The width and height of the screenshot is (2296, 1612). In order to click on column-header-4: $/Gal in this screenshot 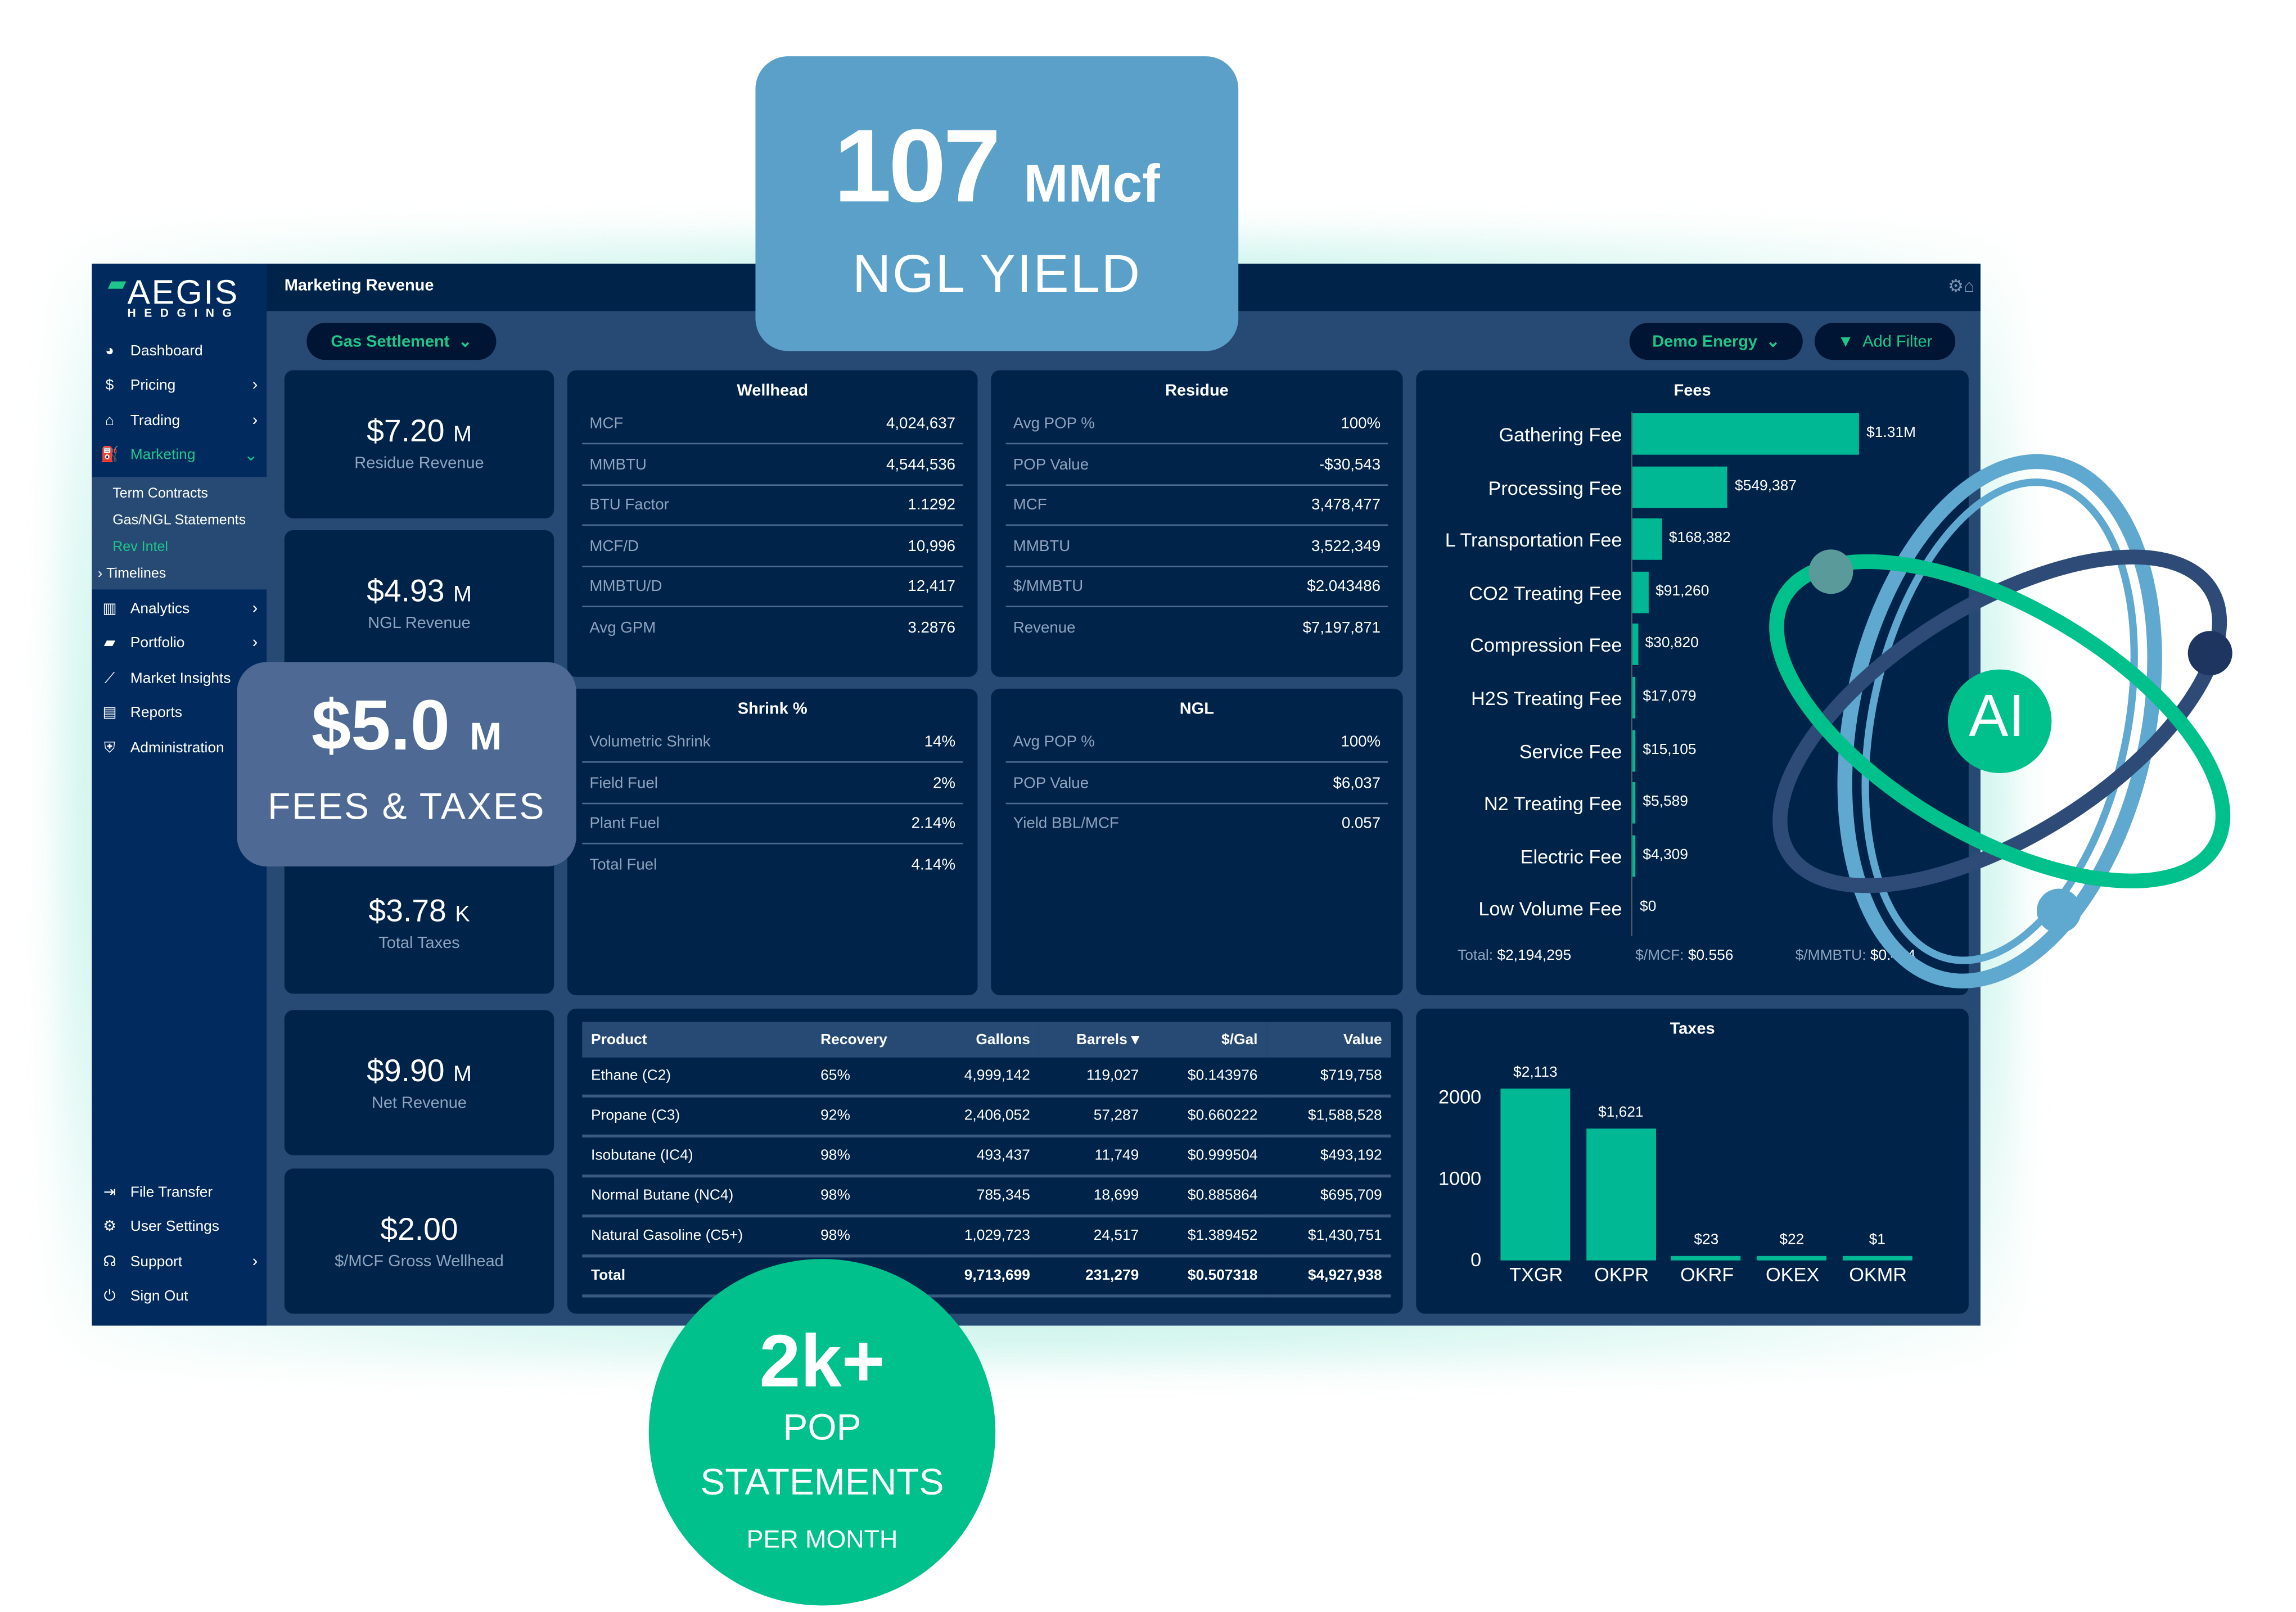, I will do `click(1207, 1040)`.